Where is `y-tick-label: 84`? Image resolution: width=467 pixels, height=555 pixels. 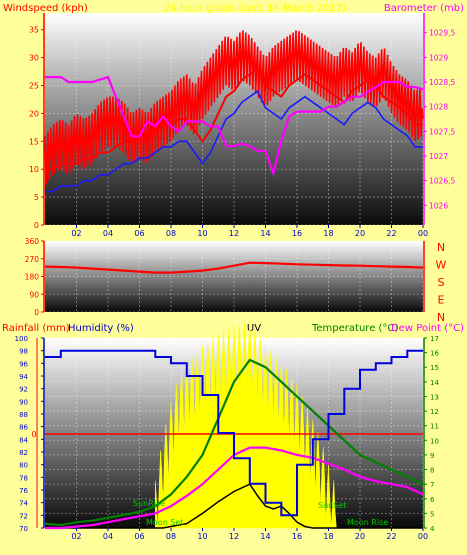
y-tick-label: 84 is located at coordinates (23, 440).